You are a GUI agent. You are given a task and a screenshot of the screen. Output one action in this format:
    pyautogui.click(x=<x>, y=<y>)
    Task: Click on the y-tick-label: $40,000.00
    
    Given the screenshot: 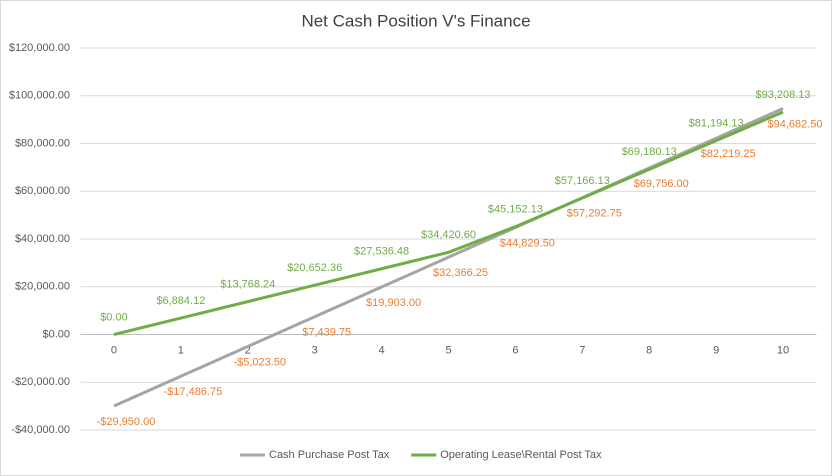 What is the action you would take?
    pyautogui.click(x=42, y=239)
    